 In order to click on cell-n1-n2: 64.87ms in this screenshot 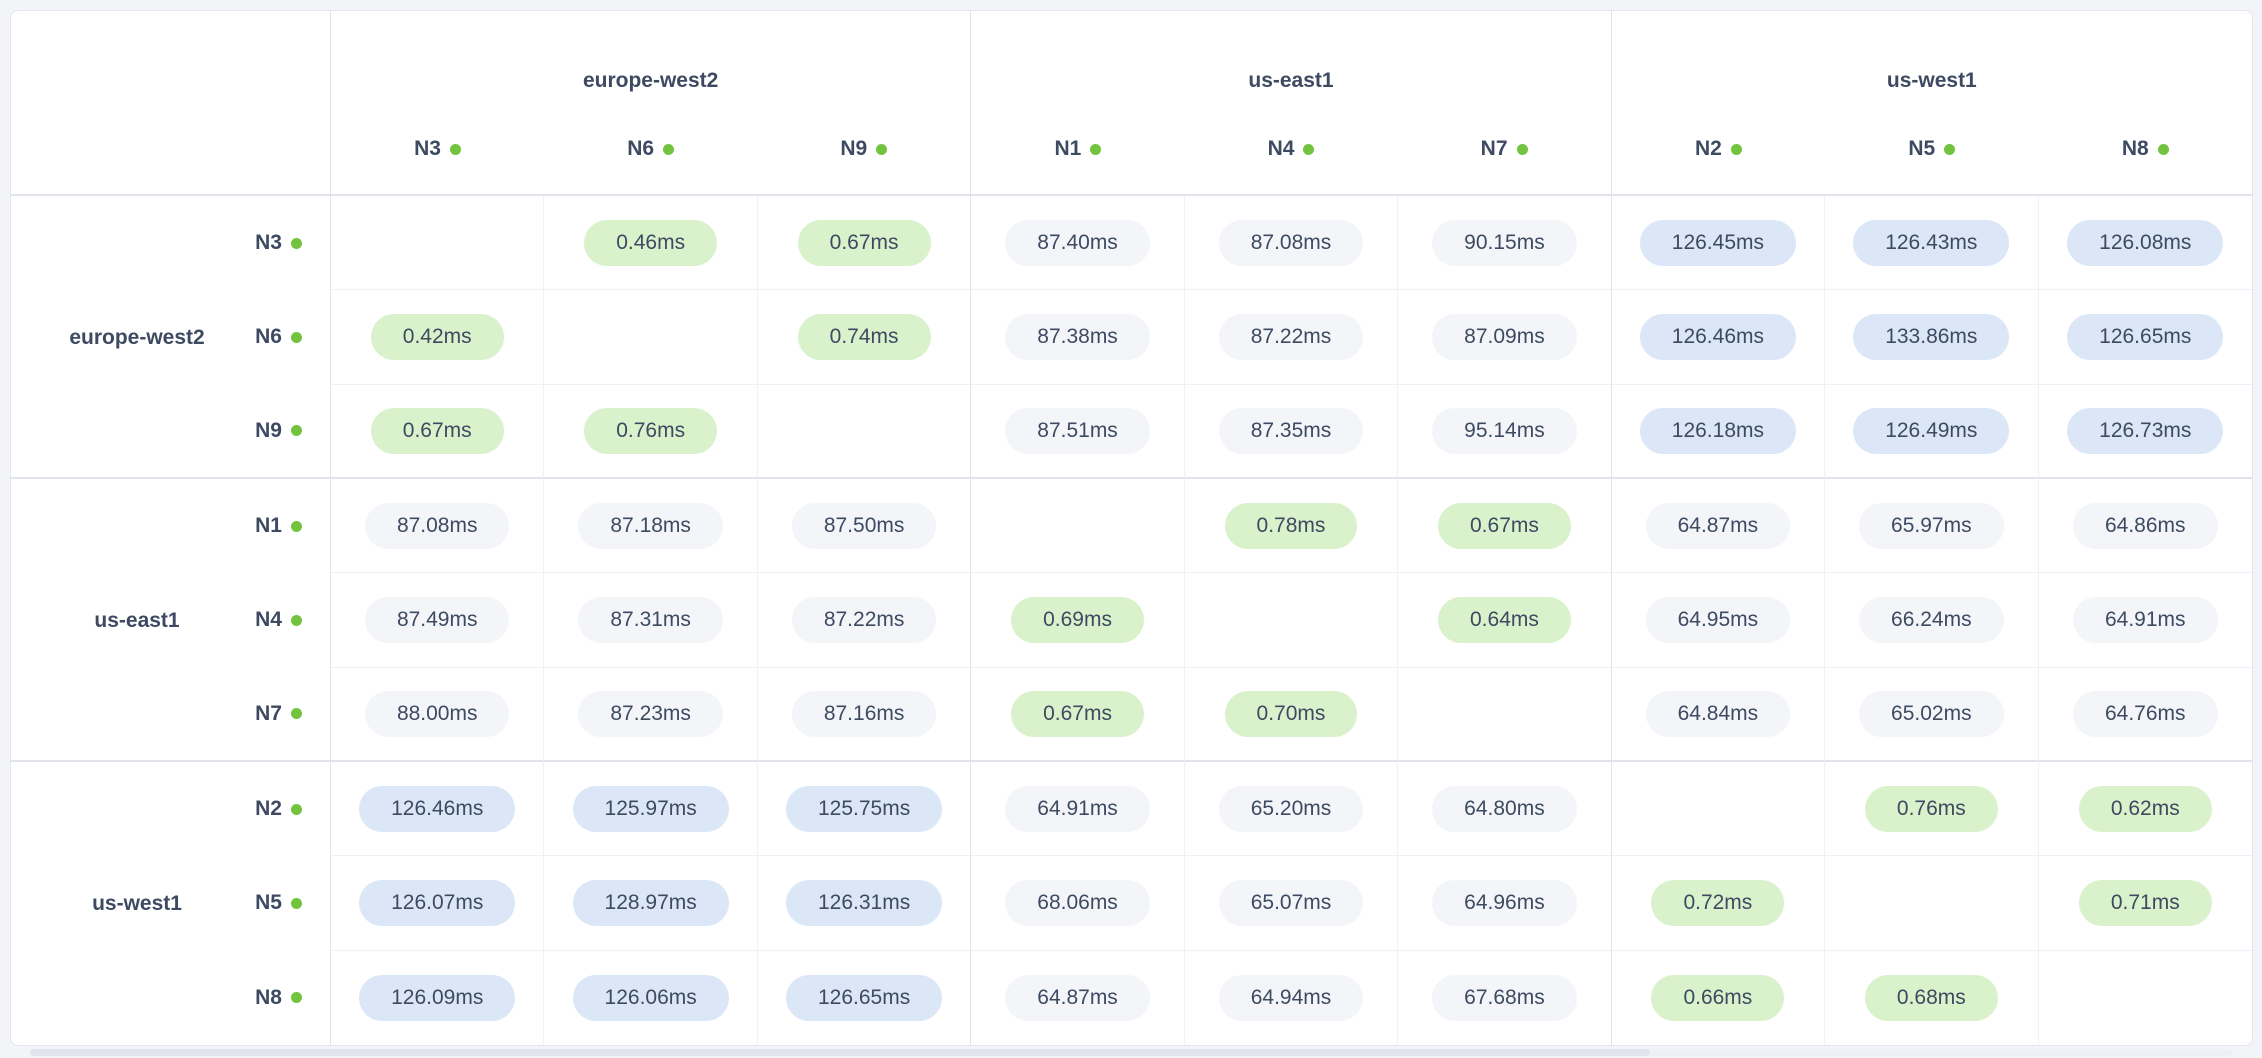, I will do `click(1718, 526)`.